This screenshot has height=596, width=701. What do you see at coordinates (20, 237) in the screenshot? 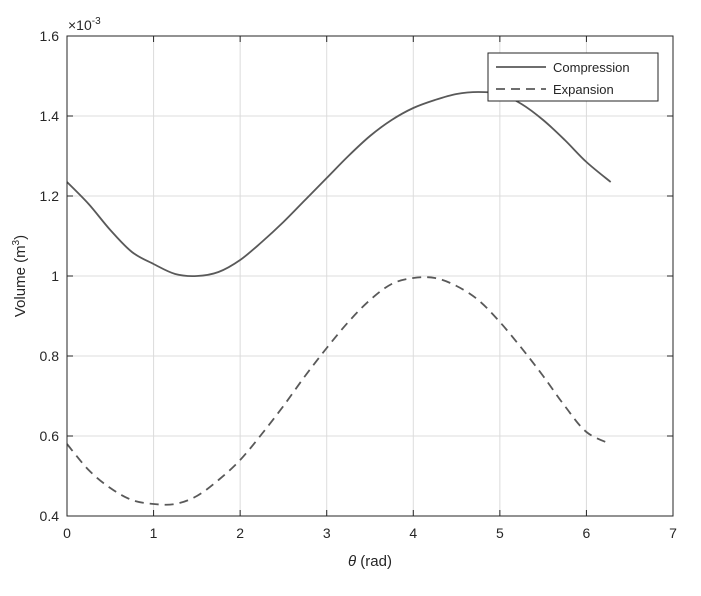
I see `y-axis-label-close: )` at bounding box center [20, 237].